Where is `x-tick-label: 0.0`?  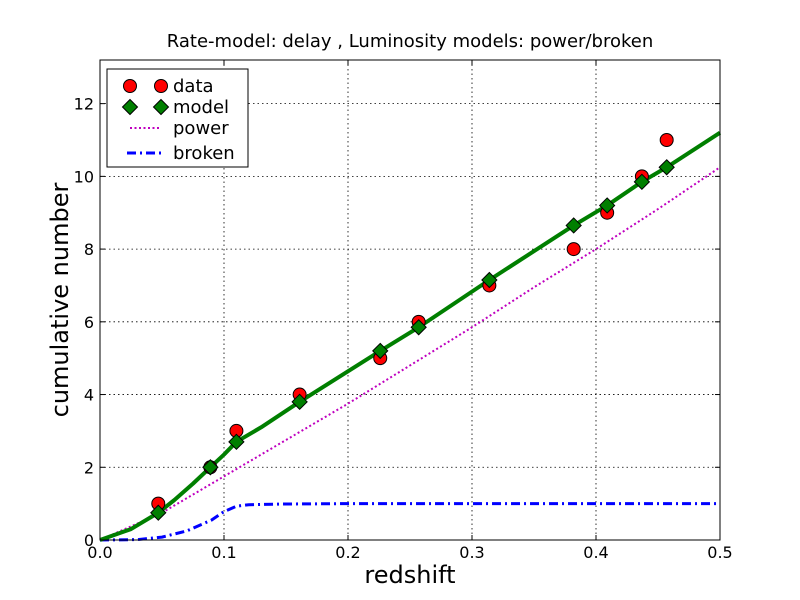
x-tick-label: 0.0 is located at coordinates (99, 552).